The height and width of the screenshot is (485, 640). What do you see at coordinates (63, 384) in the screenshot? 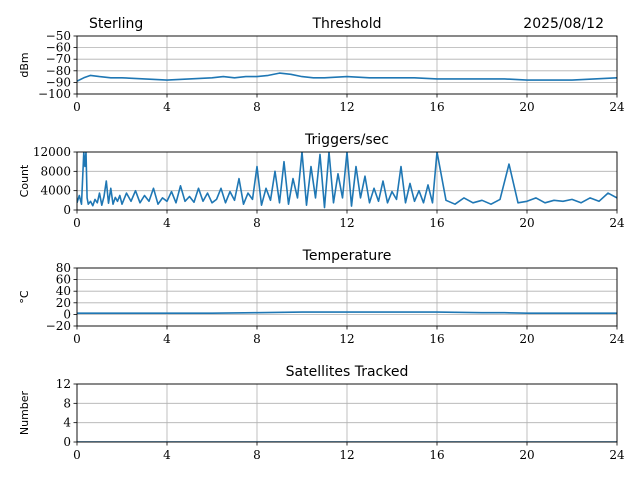
I see `y-tick-label: 12` at bounding box center [63, 384].